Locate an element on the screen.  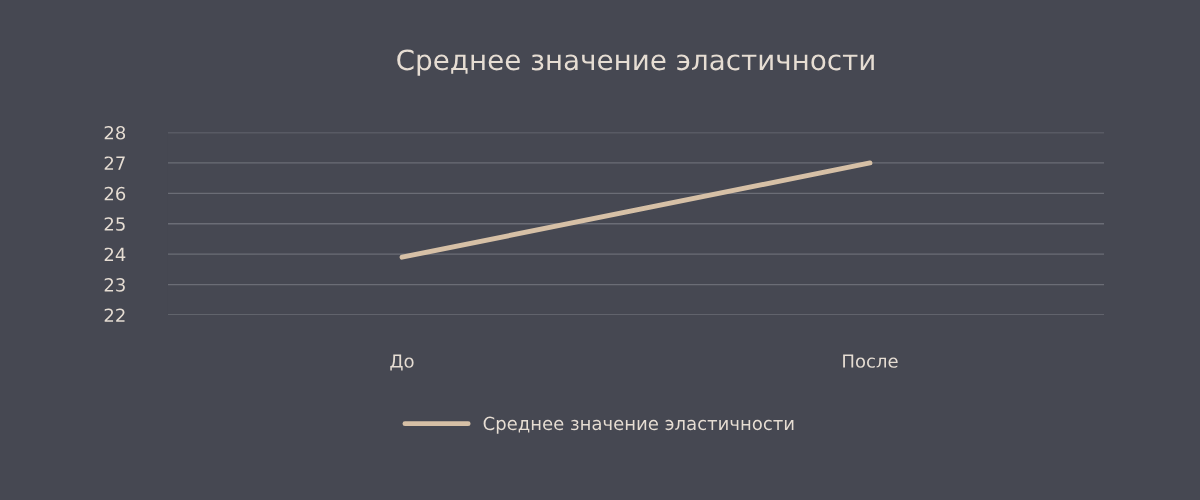
x-tick-label: После is located at coordinates (870, 361).